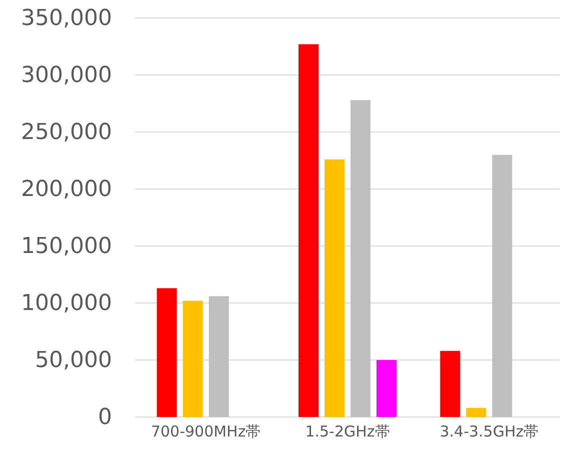 The height and width of the screenshot is (456, 566). Describe the element at coordinates (73, 361) in the screenshot. I see `y-tick-label: 50,000` at that location.